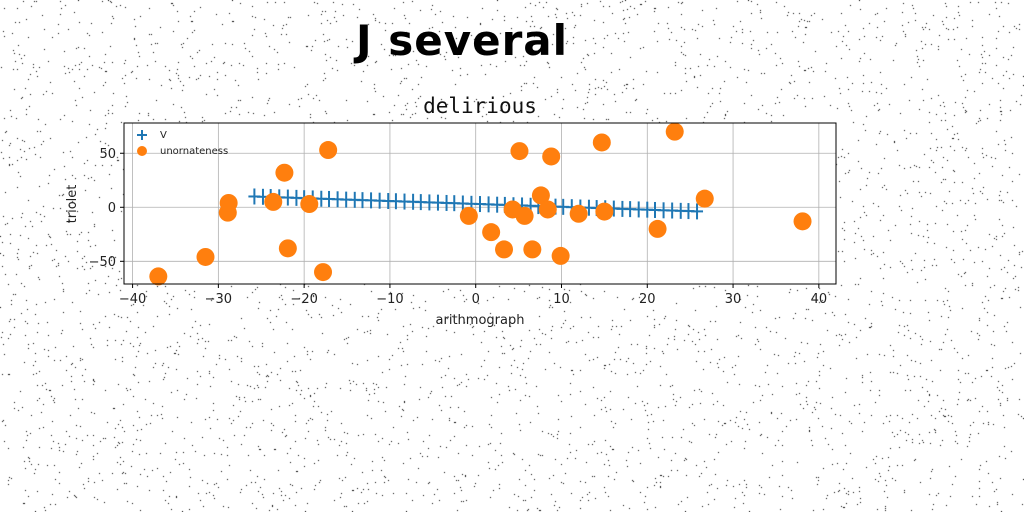  What do you see at coordinates (112, 208) in the screenshot?
I see `y-tick-label: 0` at bounding box center [112, 208].